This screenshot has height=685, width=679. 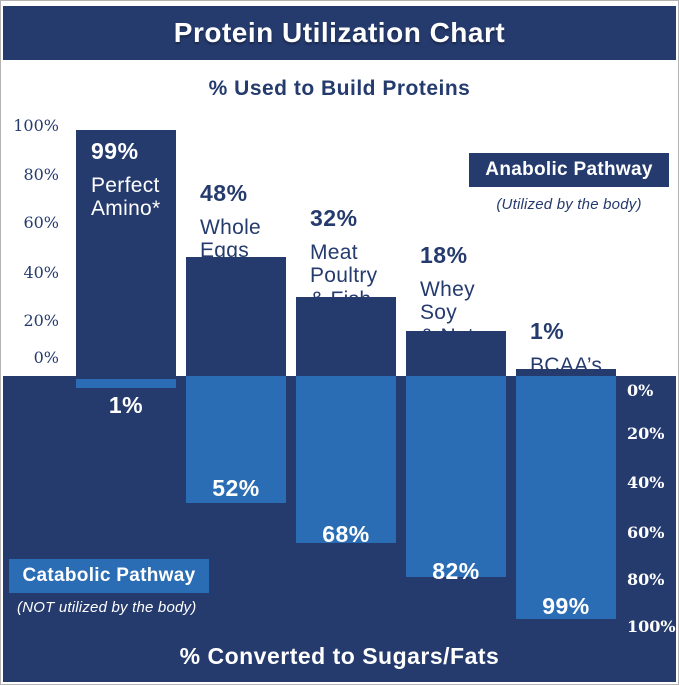 I want to click on bar-label-bcaas: 1% BCAA’s, so click(x=566, y=347).